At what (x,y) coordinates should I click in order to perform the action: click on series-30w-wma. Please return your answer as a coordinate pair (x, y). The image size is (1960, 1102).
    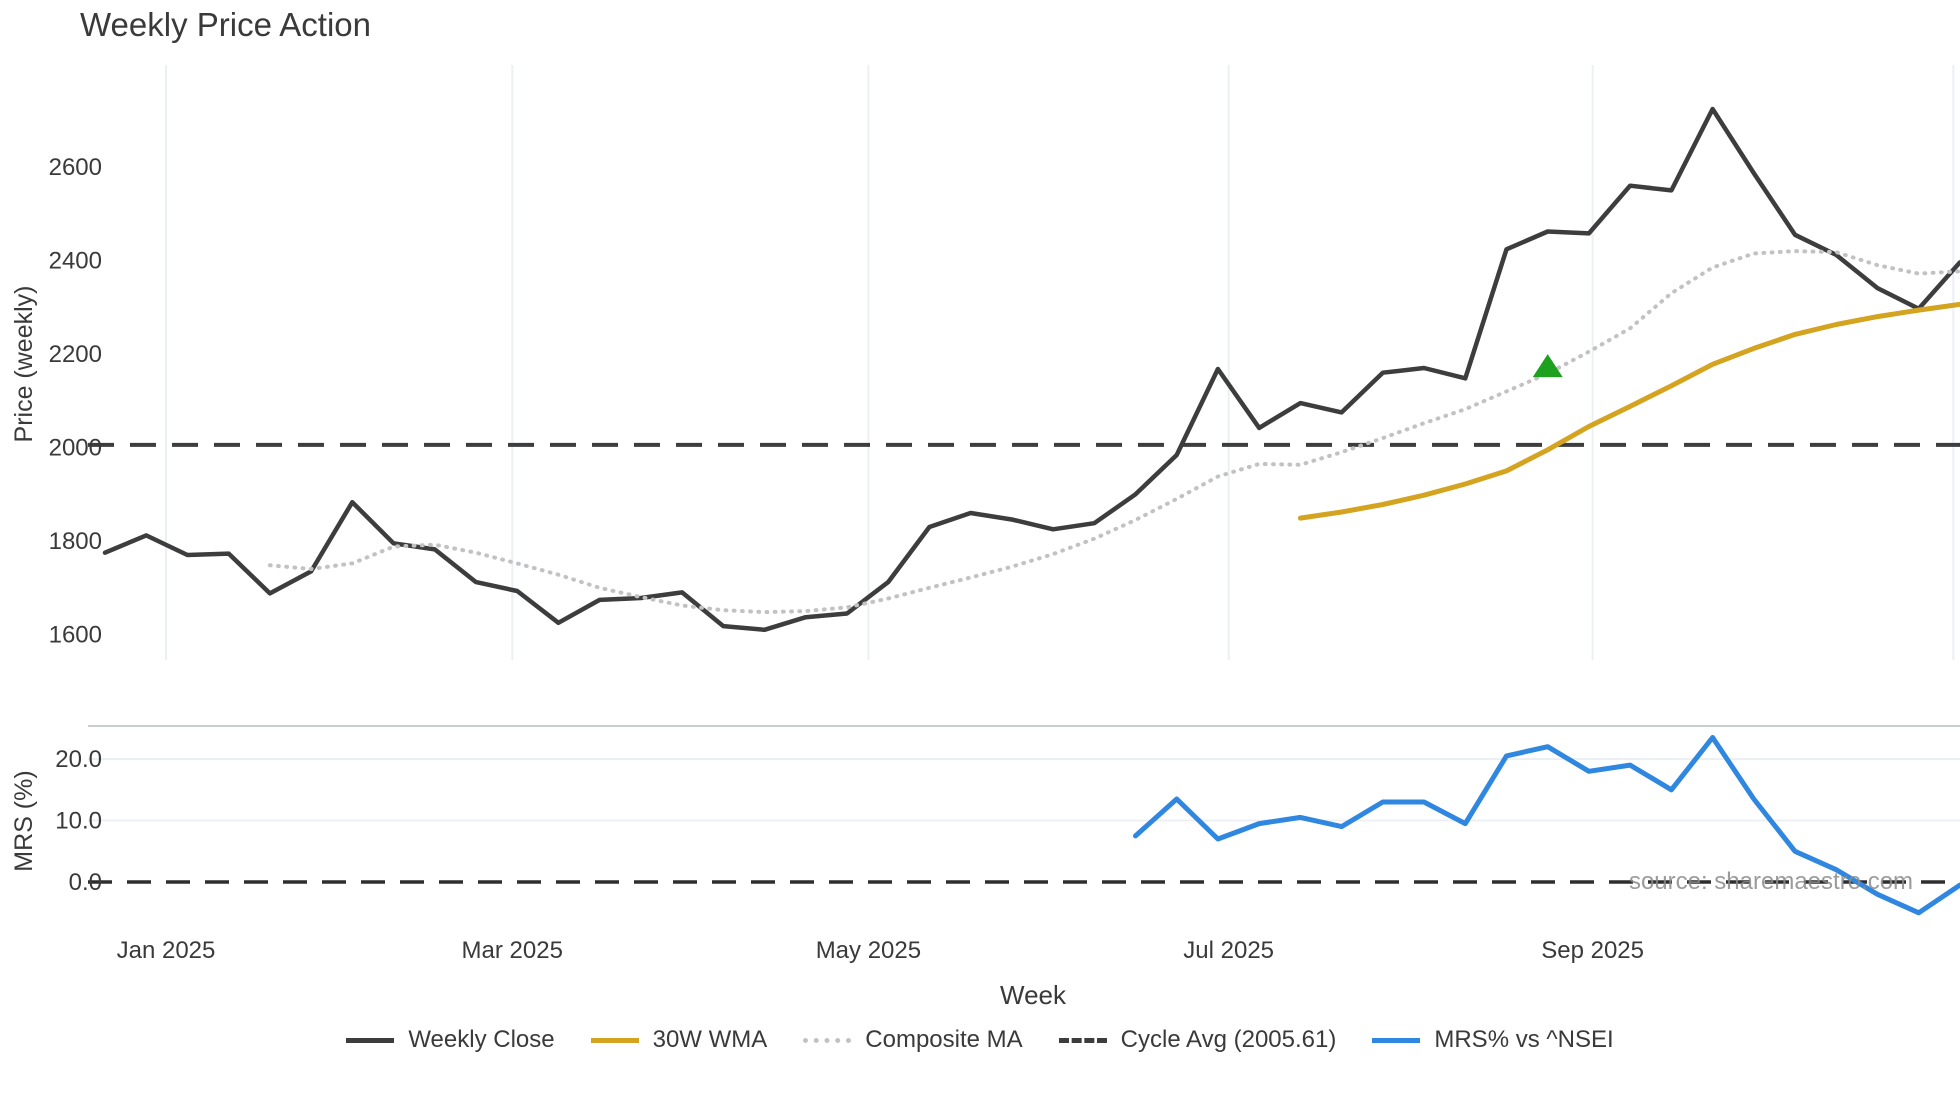
    Looking at the image, I should click on (1628, 411).